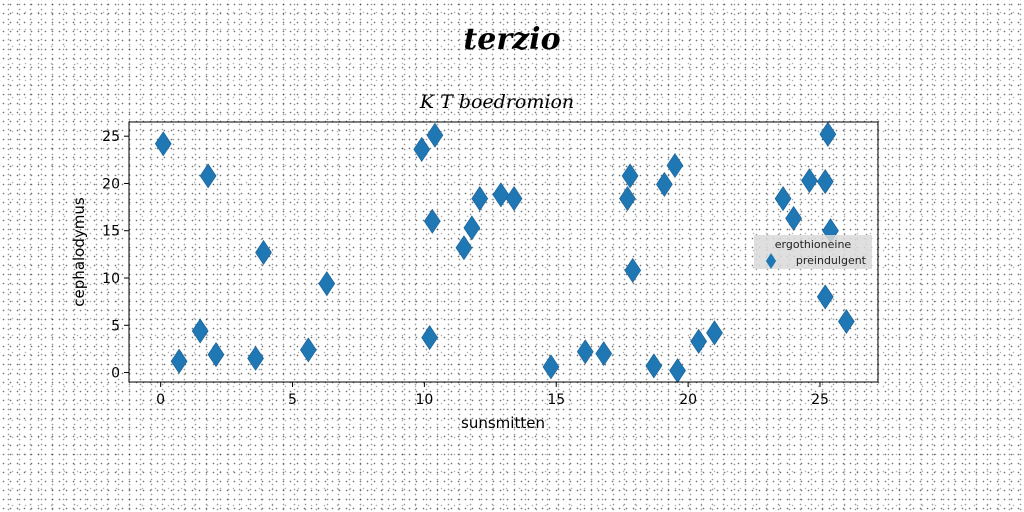 The width and height of the screenshot is (1024, 512). I want to click on x-tick-label: 10, so click(424, 400).